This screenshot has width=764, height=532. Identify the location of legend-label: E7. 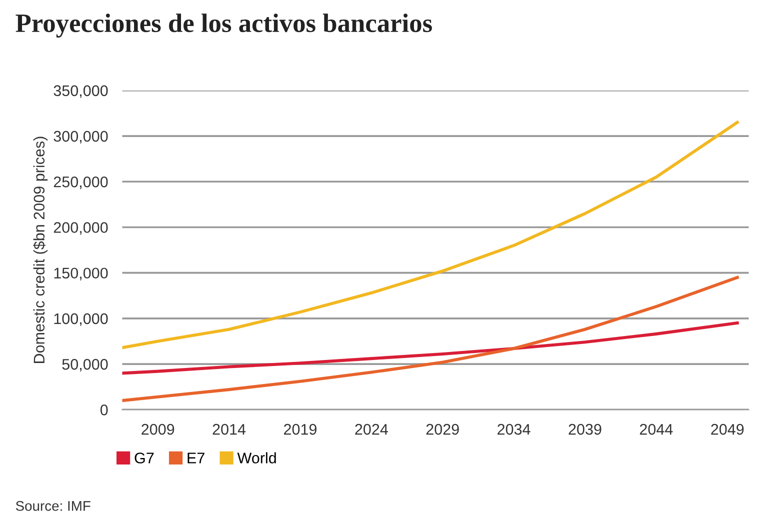
(196, 458).